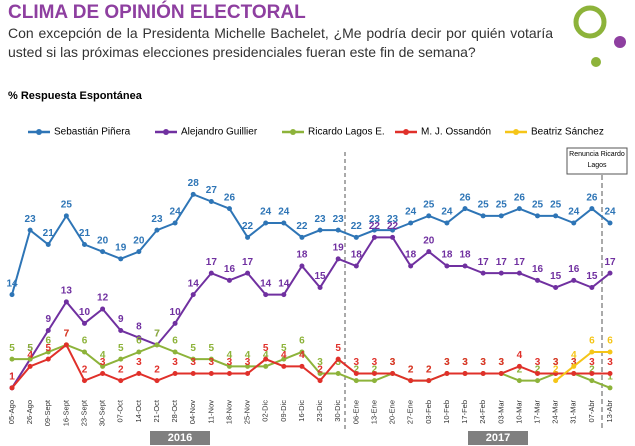 Image resolution: width=635 pixels, height=446 pixels. I want to click on x-tick-label: 05-Ago, so click(11, 412).